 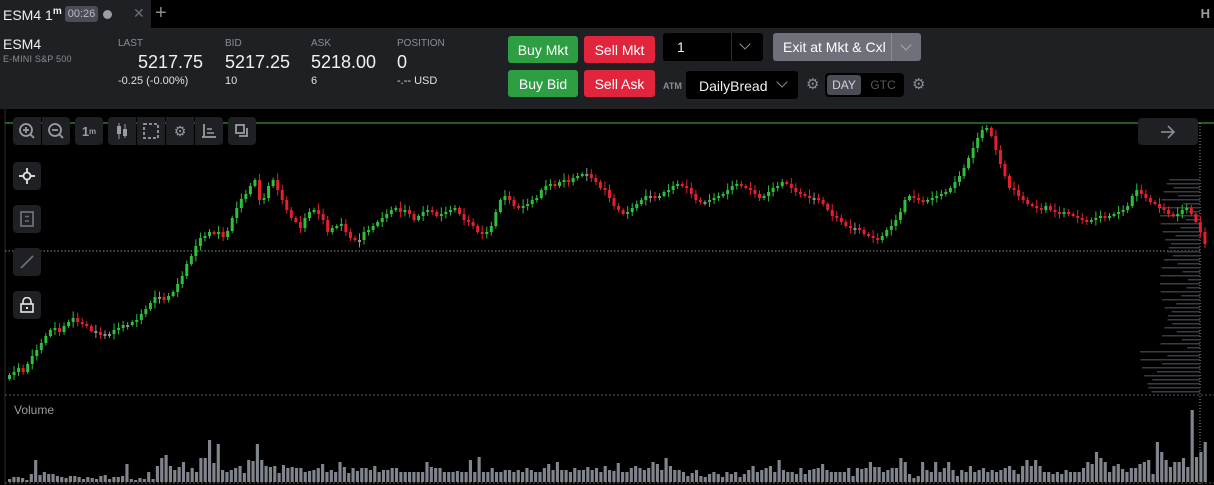 What do you see at coordinates (813, 84) in the screenshot?
I see `atm-settings-gear-icon: ⚙` at bounding box center [813, 84].